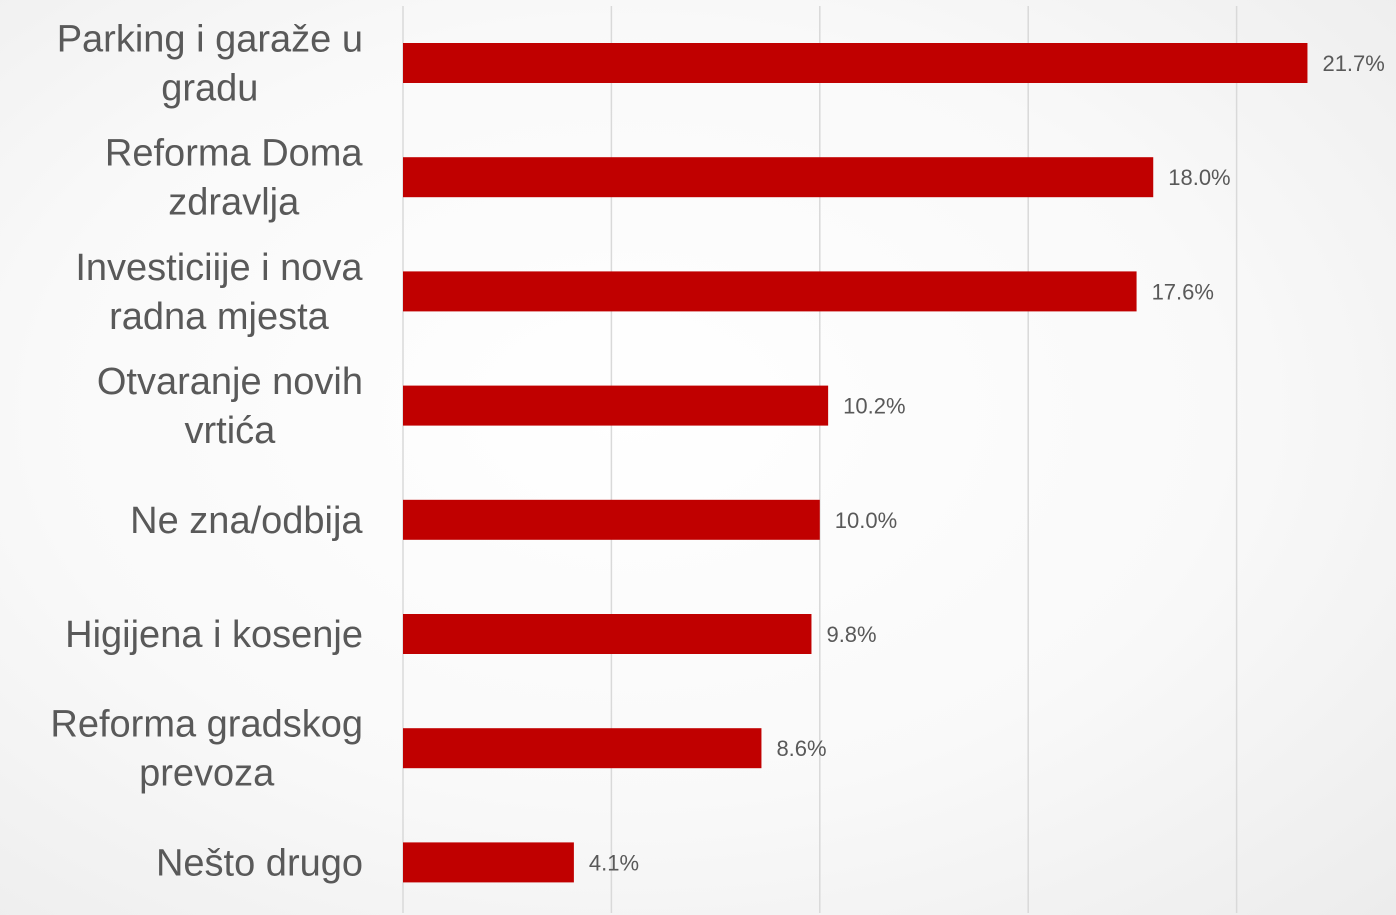 This screenshot has width=1396, height=915. What do you see at coordinates (866, 520) in the screenshot?
I see `value-label: 10.0%` at bounding box center [866, 520].